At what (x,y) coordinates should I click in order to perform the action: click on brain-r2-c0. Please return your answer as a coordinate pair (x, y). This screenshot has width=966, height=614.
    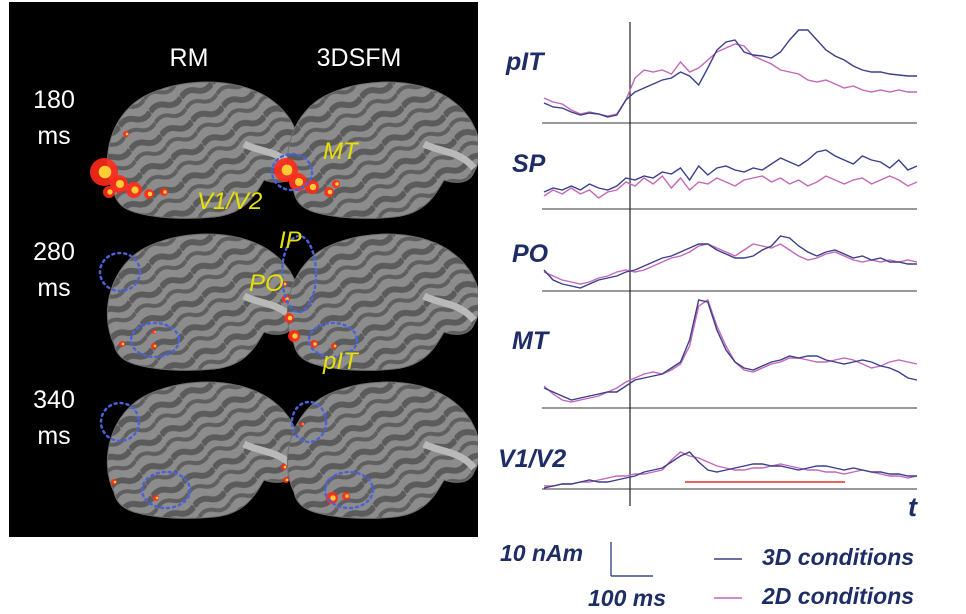
    Looking at the image, I should click on (204, 450).